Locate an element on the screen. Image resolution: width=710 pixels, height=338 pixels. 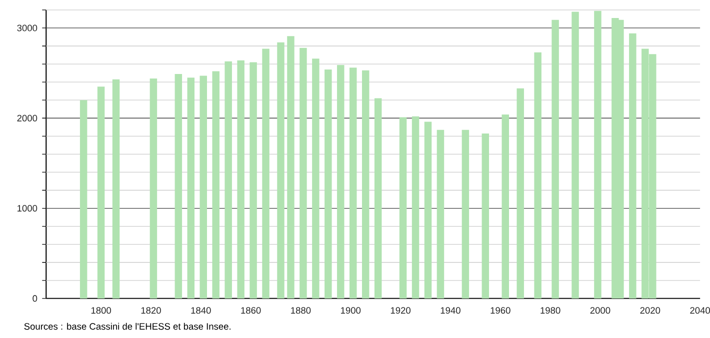
y-tick-label: 2000 is located at coordinates (27, 118).